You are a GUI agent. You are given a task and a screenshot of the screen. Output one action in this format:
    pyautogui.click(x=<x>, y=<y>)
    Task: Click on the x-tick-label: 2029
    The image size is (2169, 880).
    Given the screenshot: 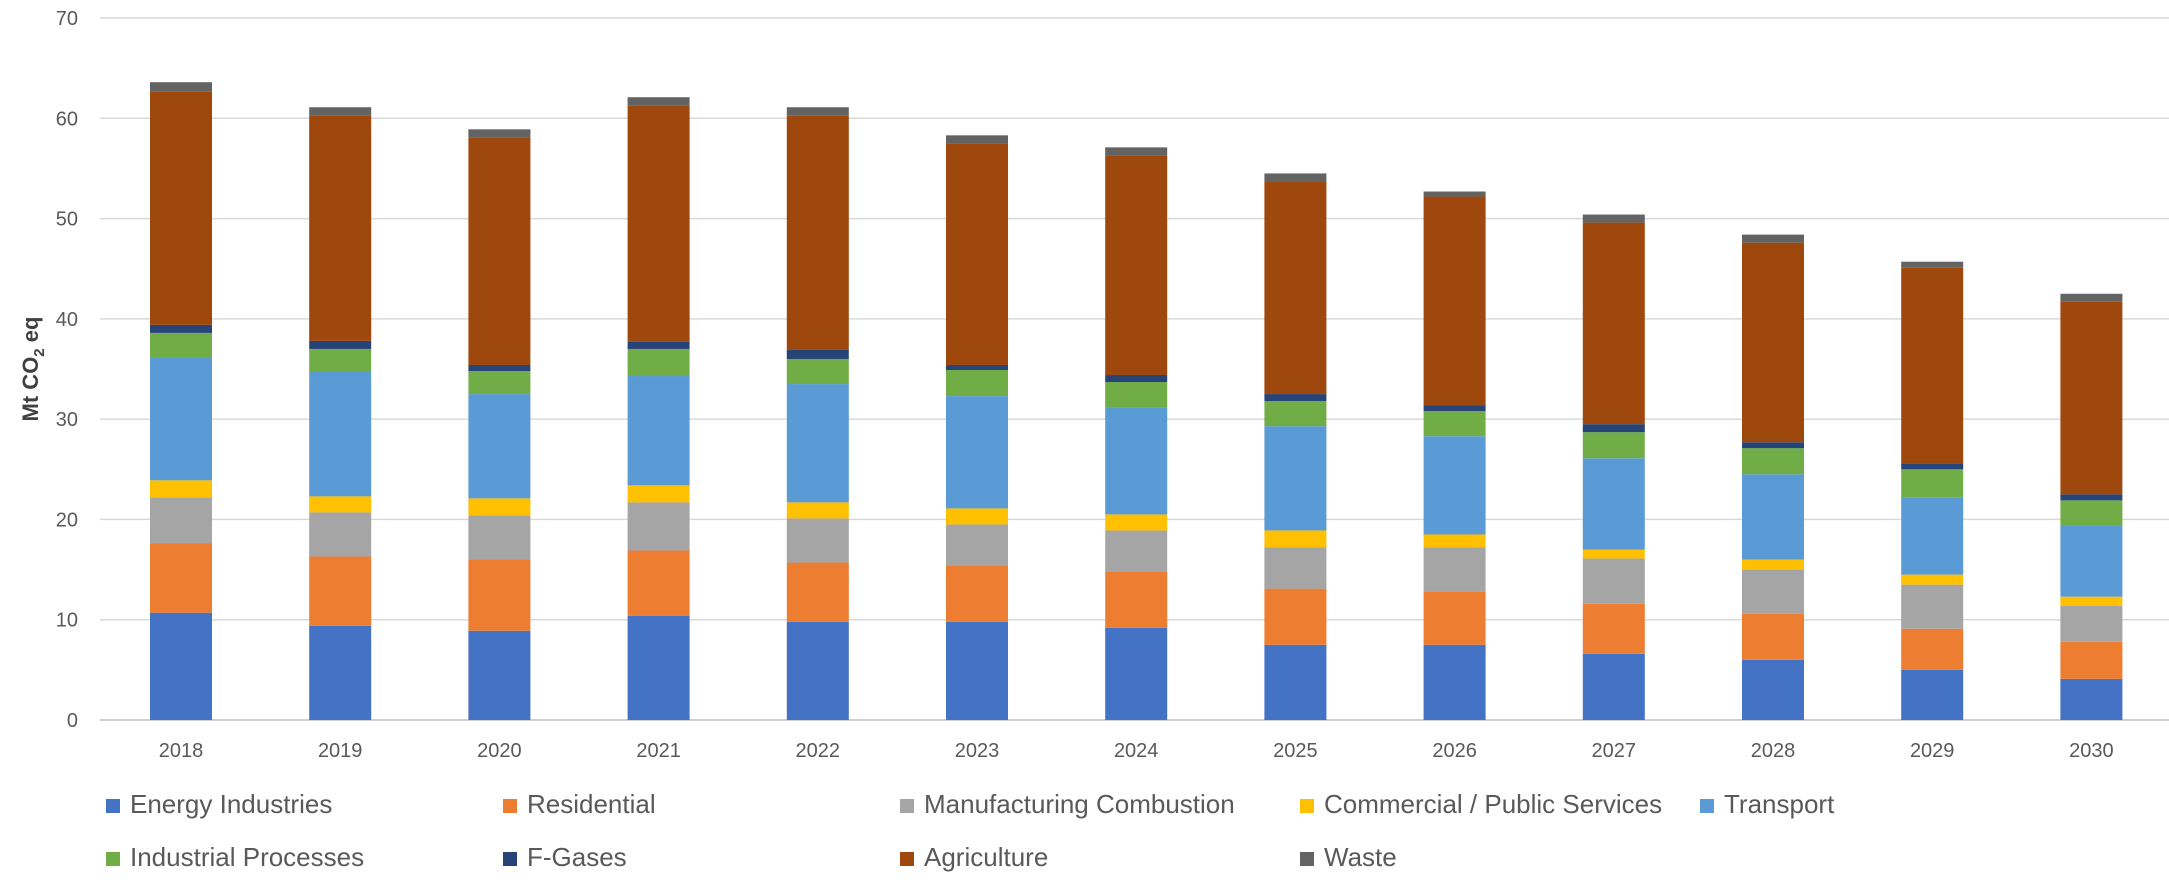 What is the action you would take?
    pyautogui.click(x=1932, y=751)
    